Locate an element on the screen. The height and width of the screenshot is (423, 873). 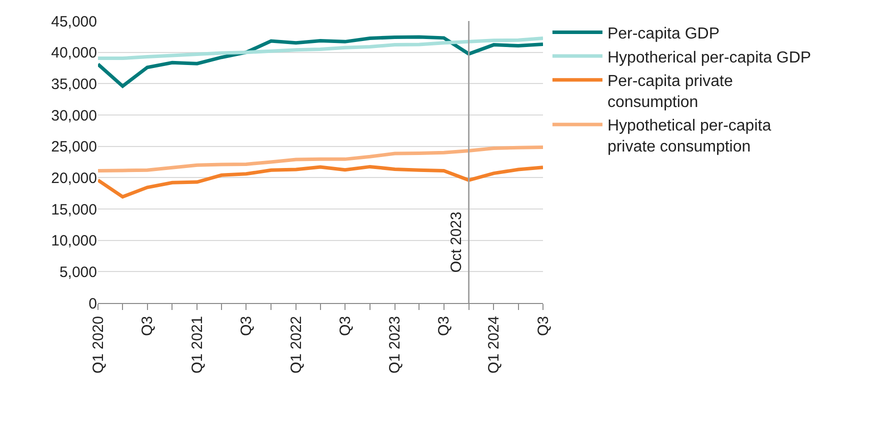
y-tick-label: 25,000 is located at coordinates (74, 147).